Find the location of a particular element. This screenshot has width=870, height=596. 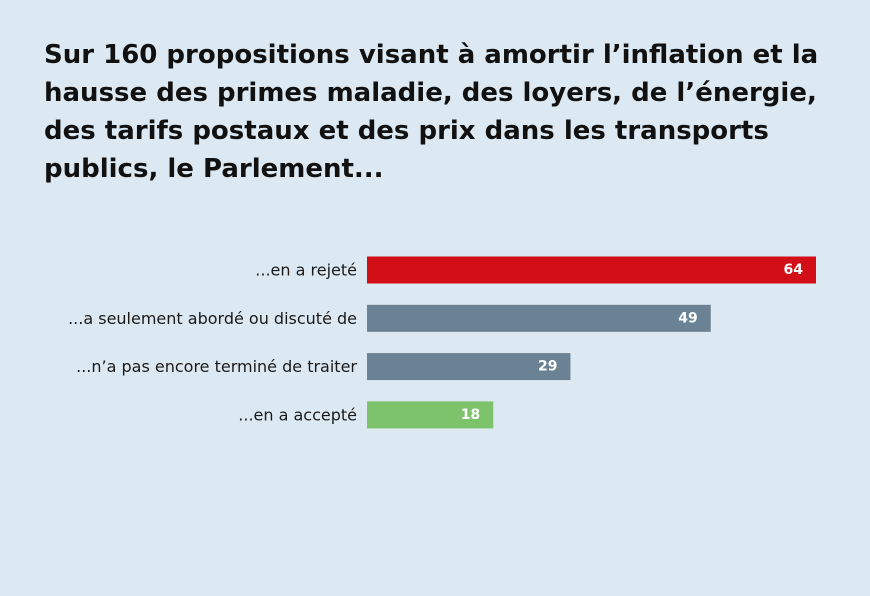

bar-category-label: ...a seulement abordé ou discuté de is located at coordinates (212, 318).